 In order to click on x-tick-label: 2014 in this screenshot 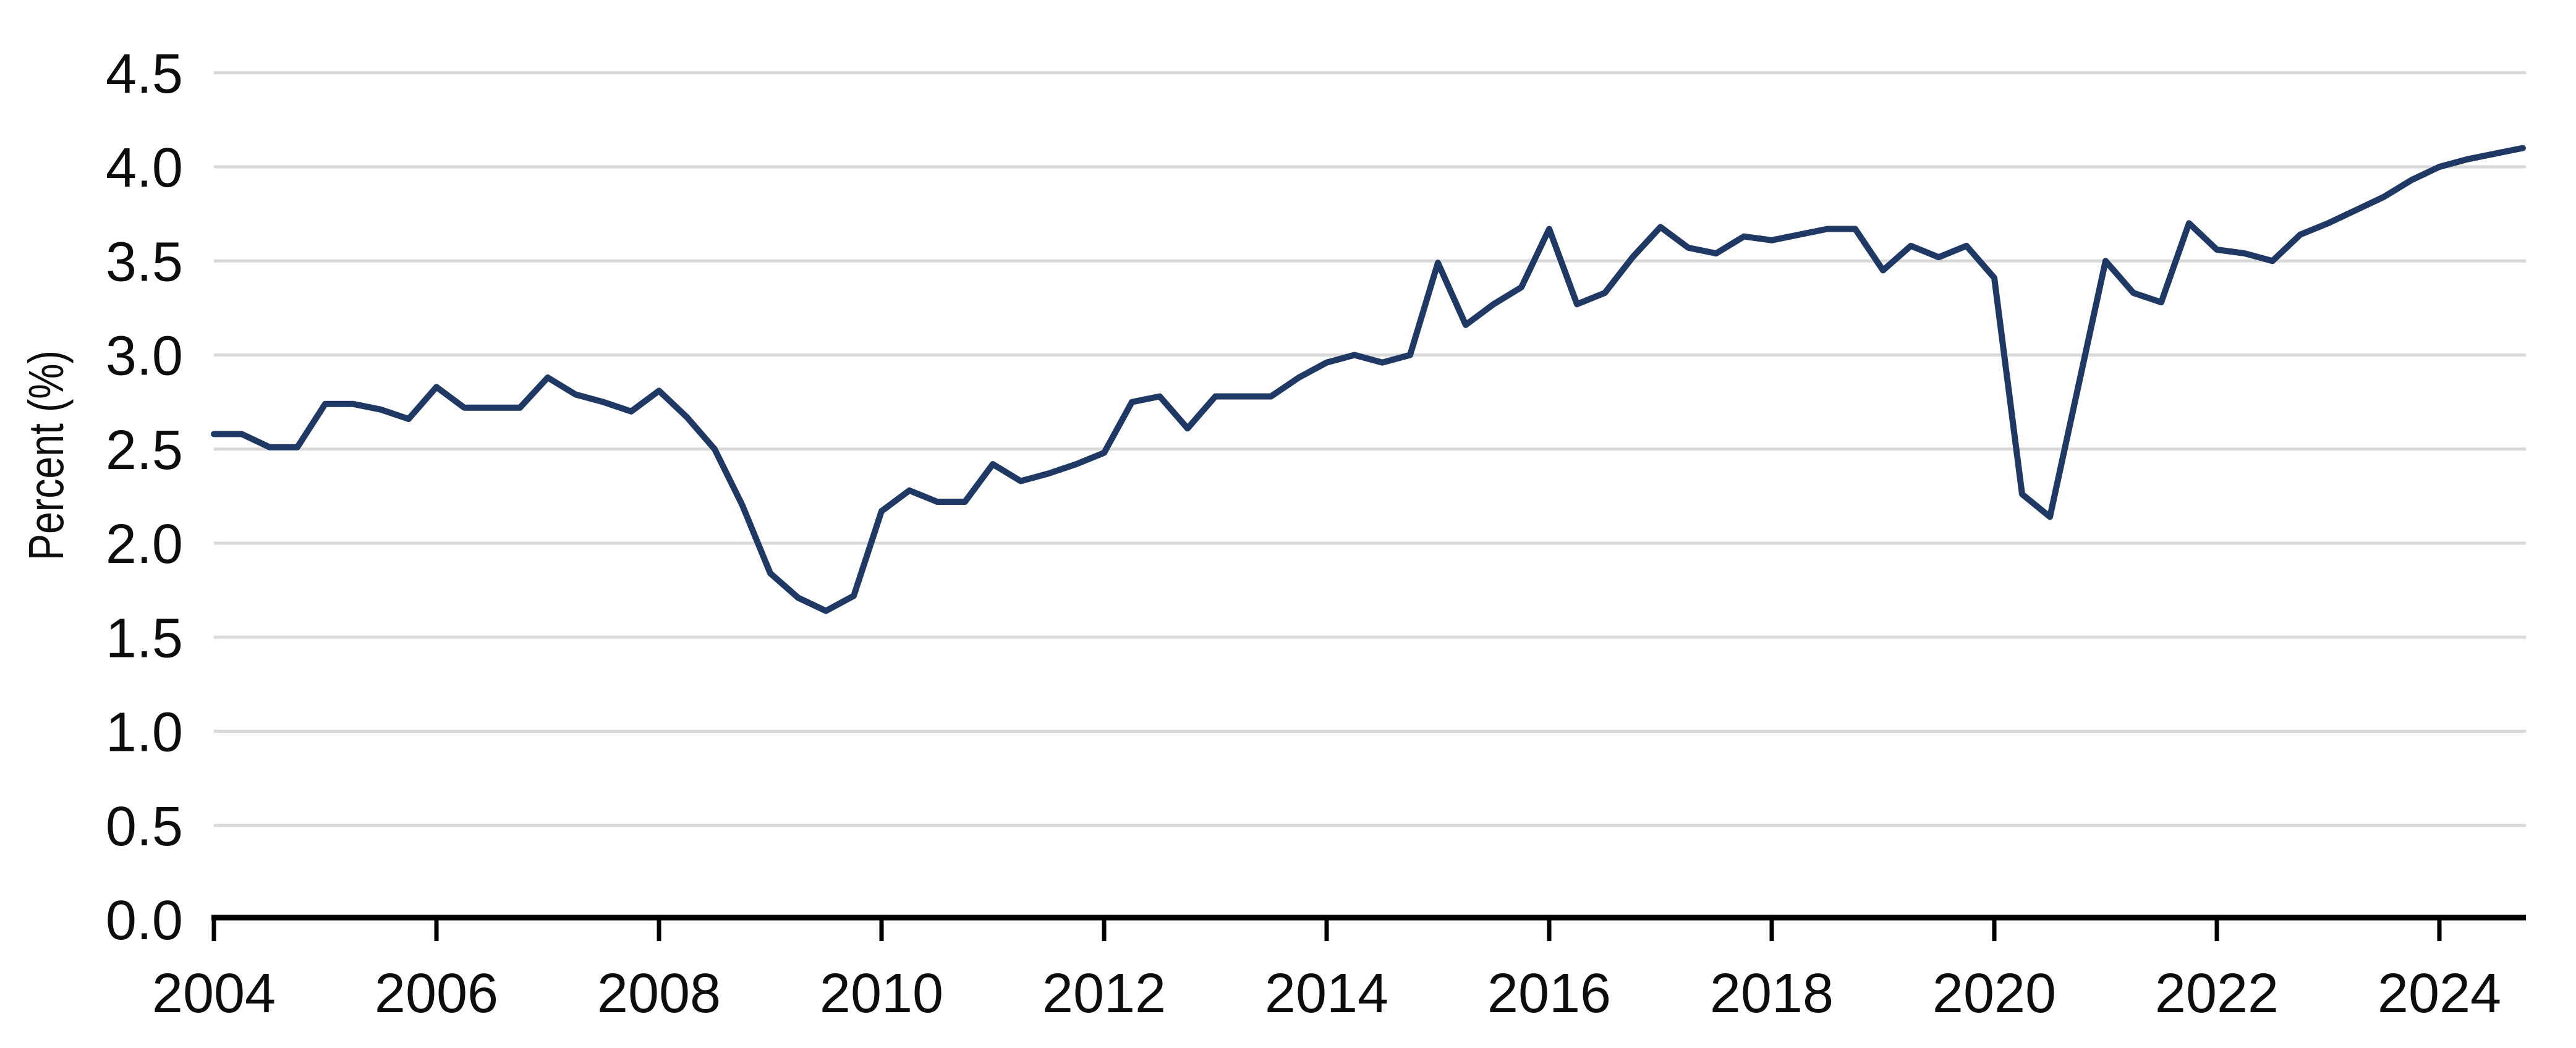, I will do `click(1326, 994)`.